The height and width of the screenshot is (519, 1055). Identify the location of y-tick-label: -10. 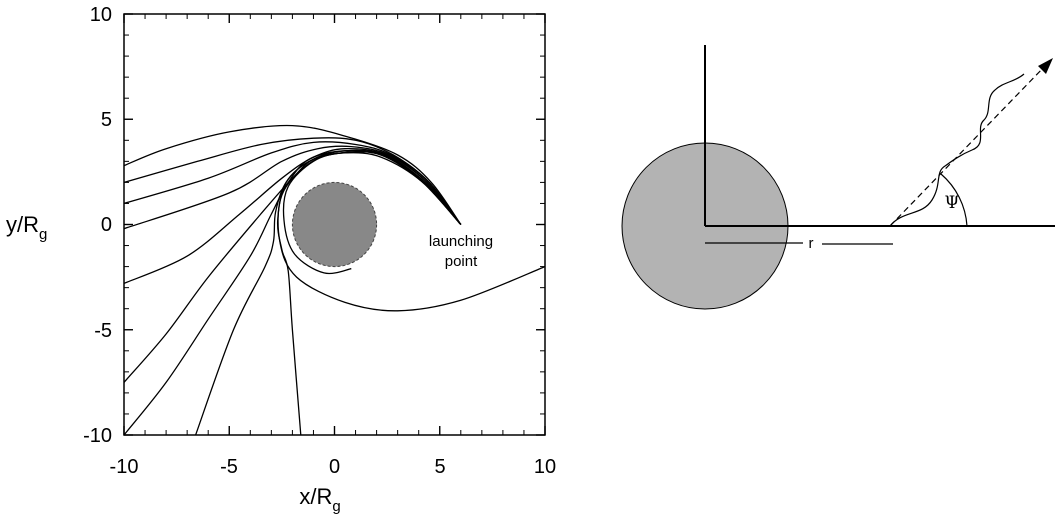
(97, 436).